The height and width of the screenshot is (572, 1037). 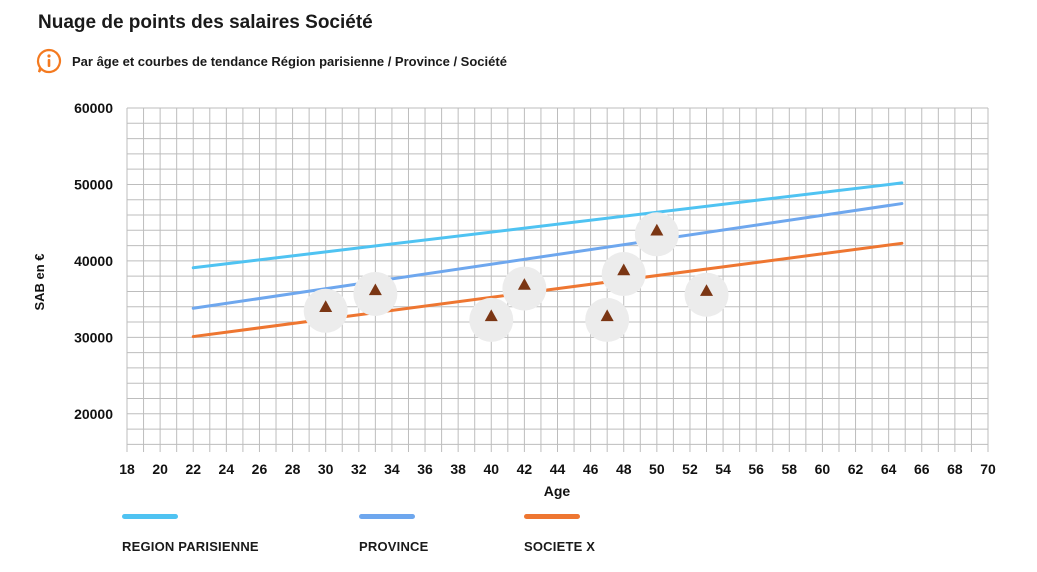 What do you see at coordinates (559, 534) in the screenshot?
I see `legend-item-societe-x: SOCIETE X` at bounding box center [559, 534].